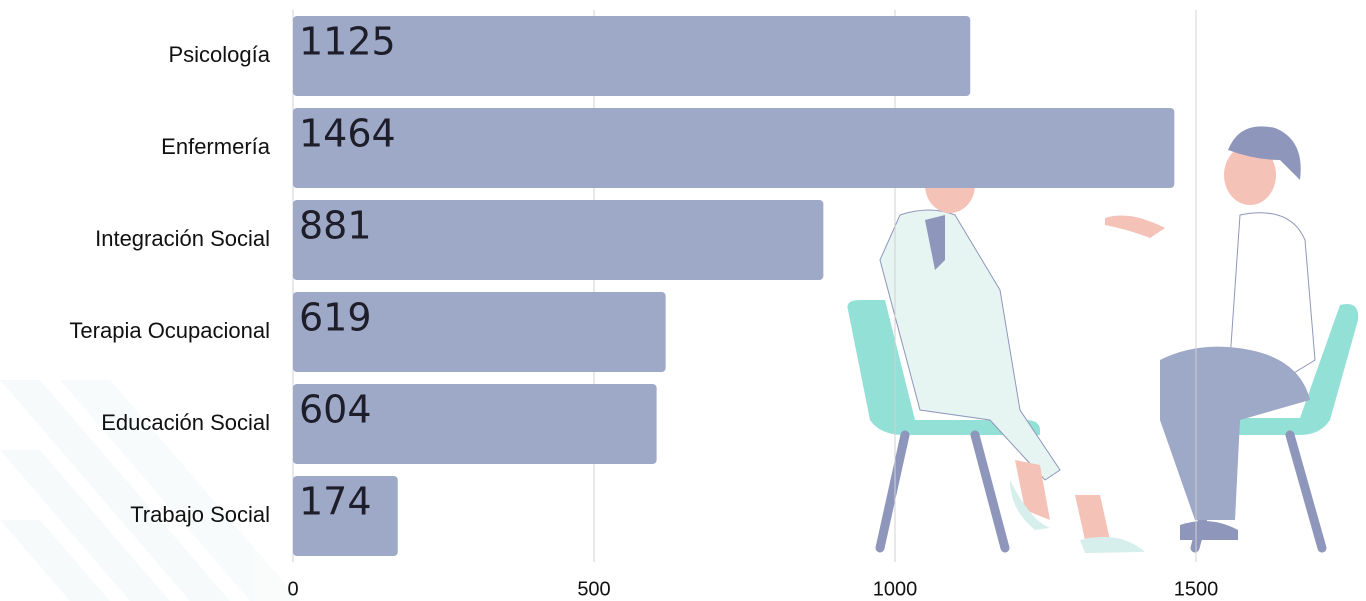 The height and width of the screenshot is (601, 1366). What do you see at coordinates (895, 589) in the screenshot?
I see `x-tick-label: 1000` at bounding box center [895, 589].